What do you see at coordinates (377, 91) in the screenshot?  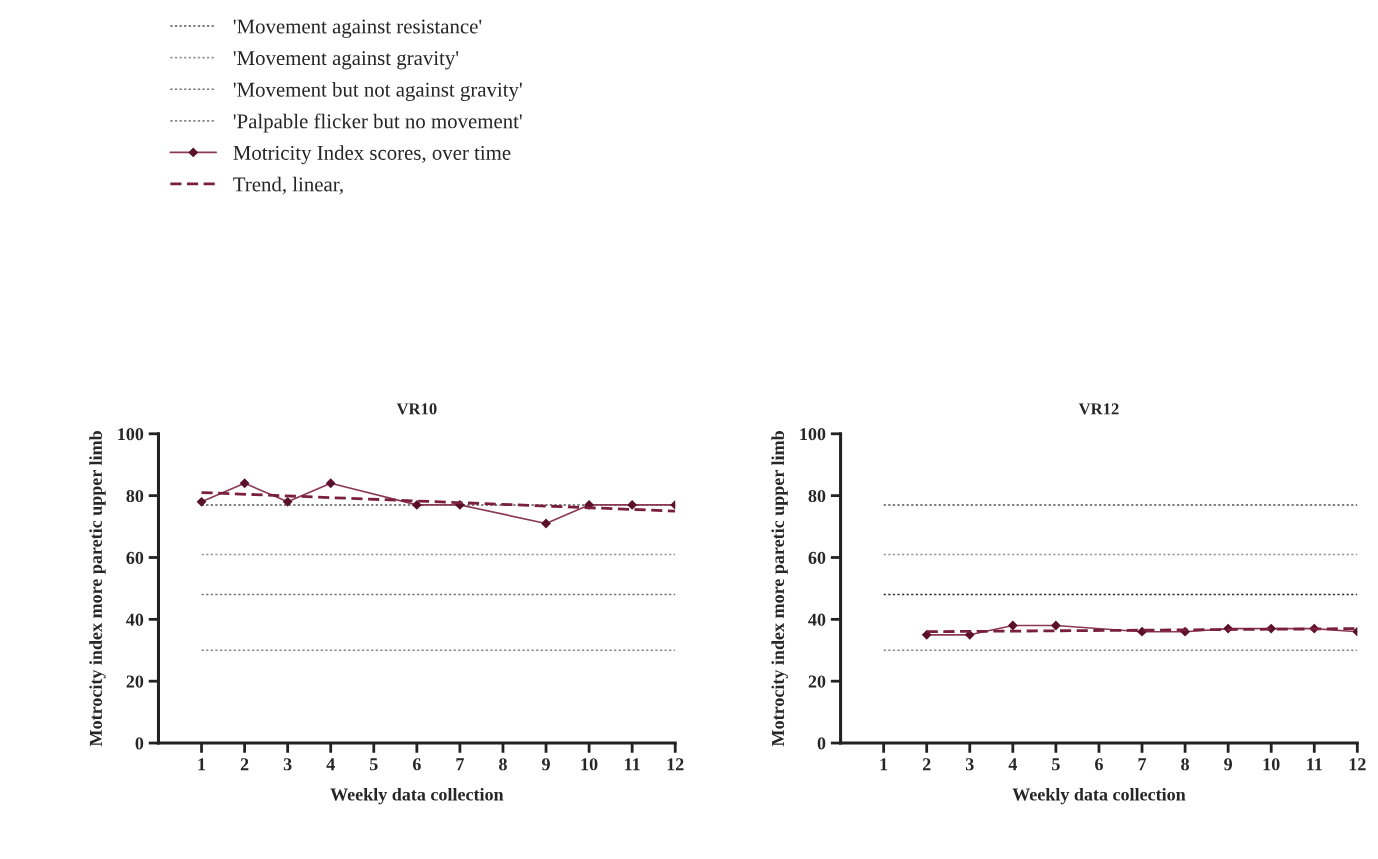 I see `legend-label: 'Movement but not against gravity'` at bounding box center [377, 91].